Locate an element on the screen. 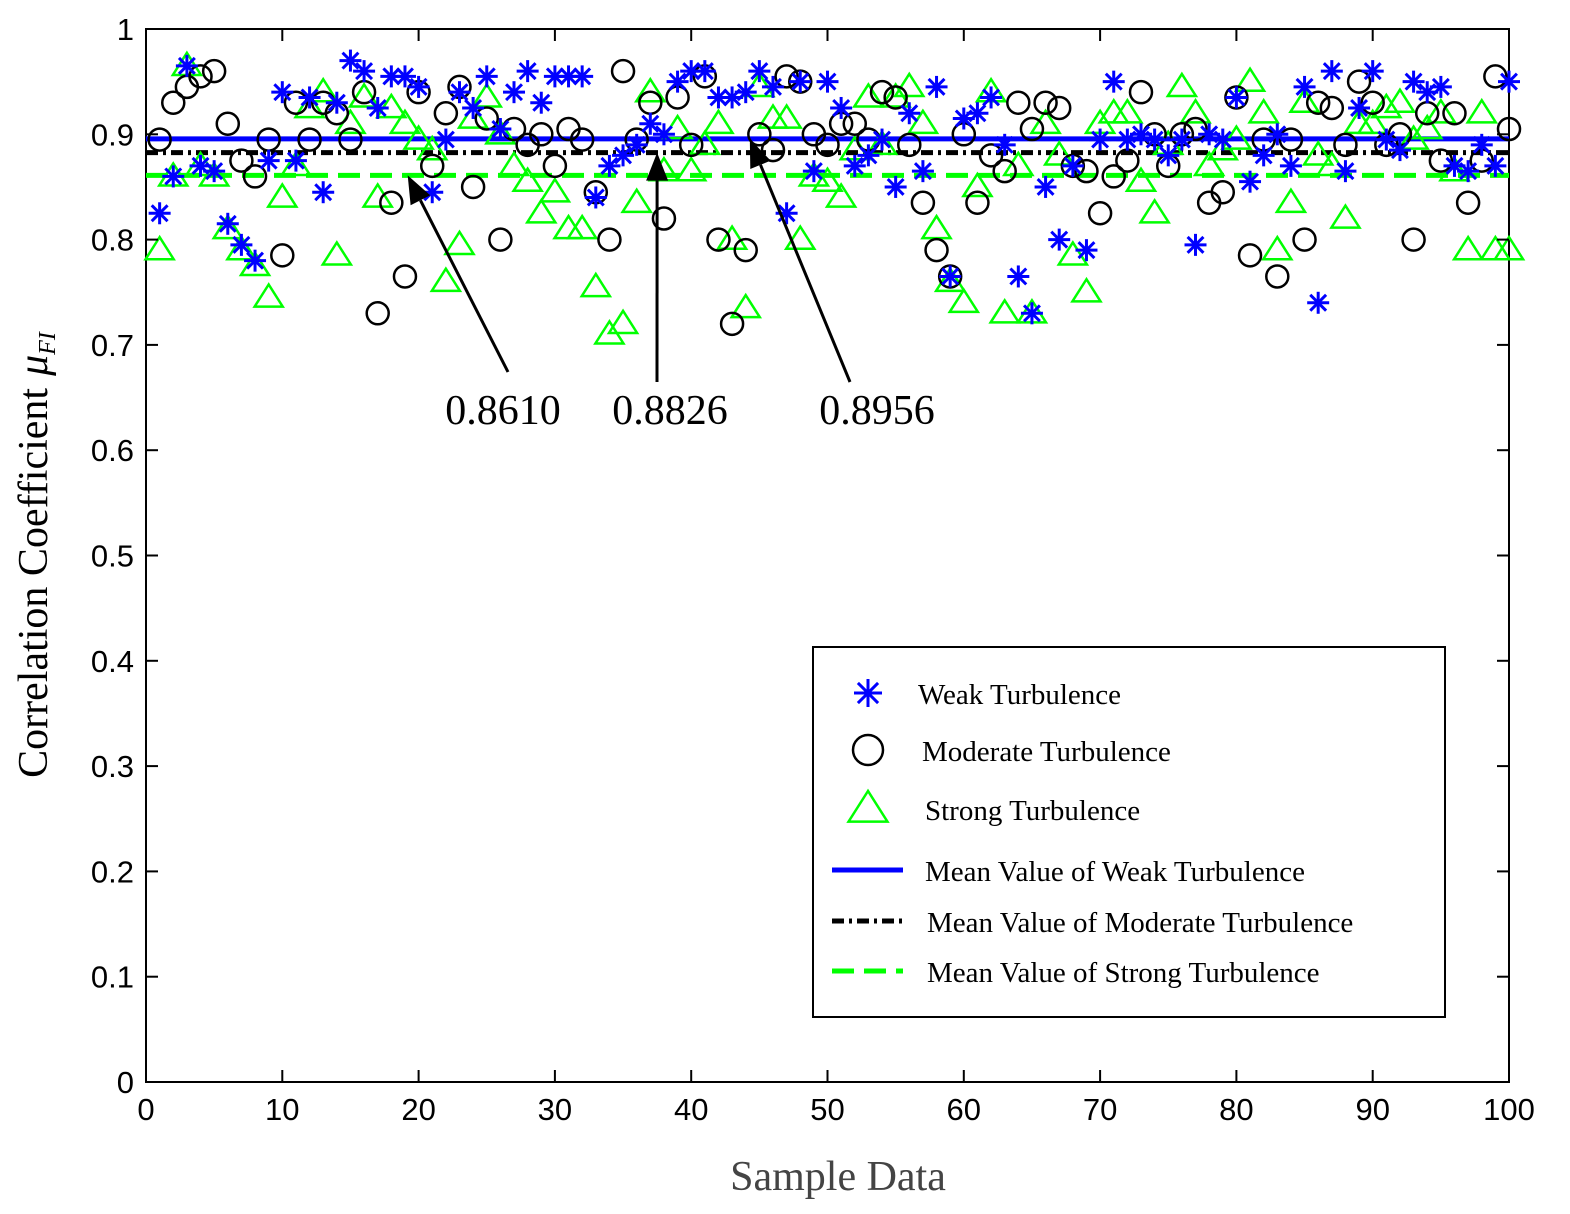 The width and height of the screenshot is (1570, 1214). x-tick-label: 90 is located at coordinates (1372, 1109).